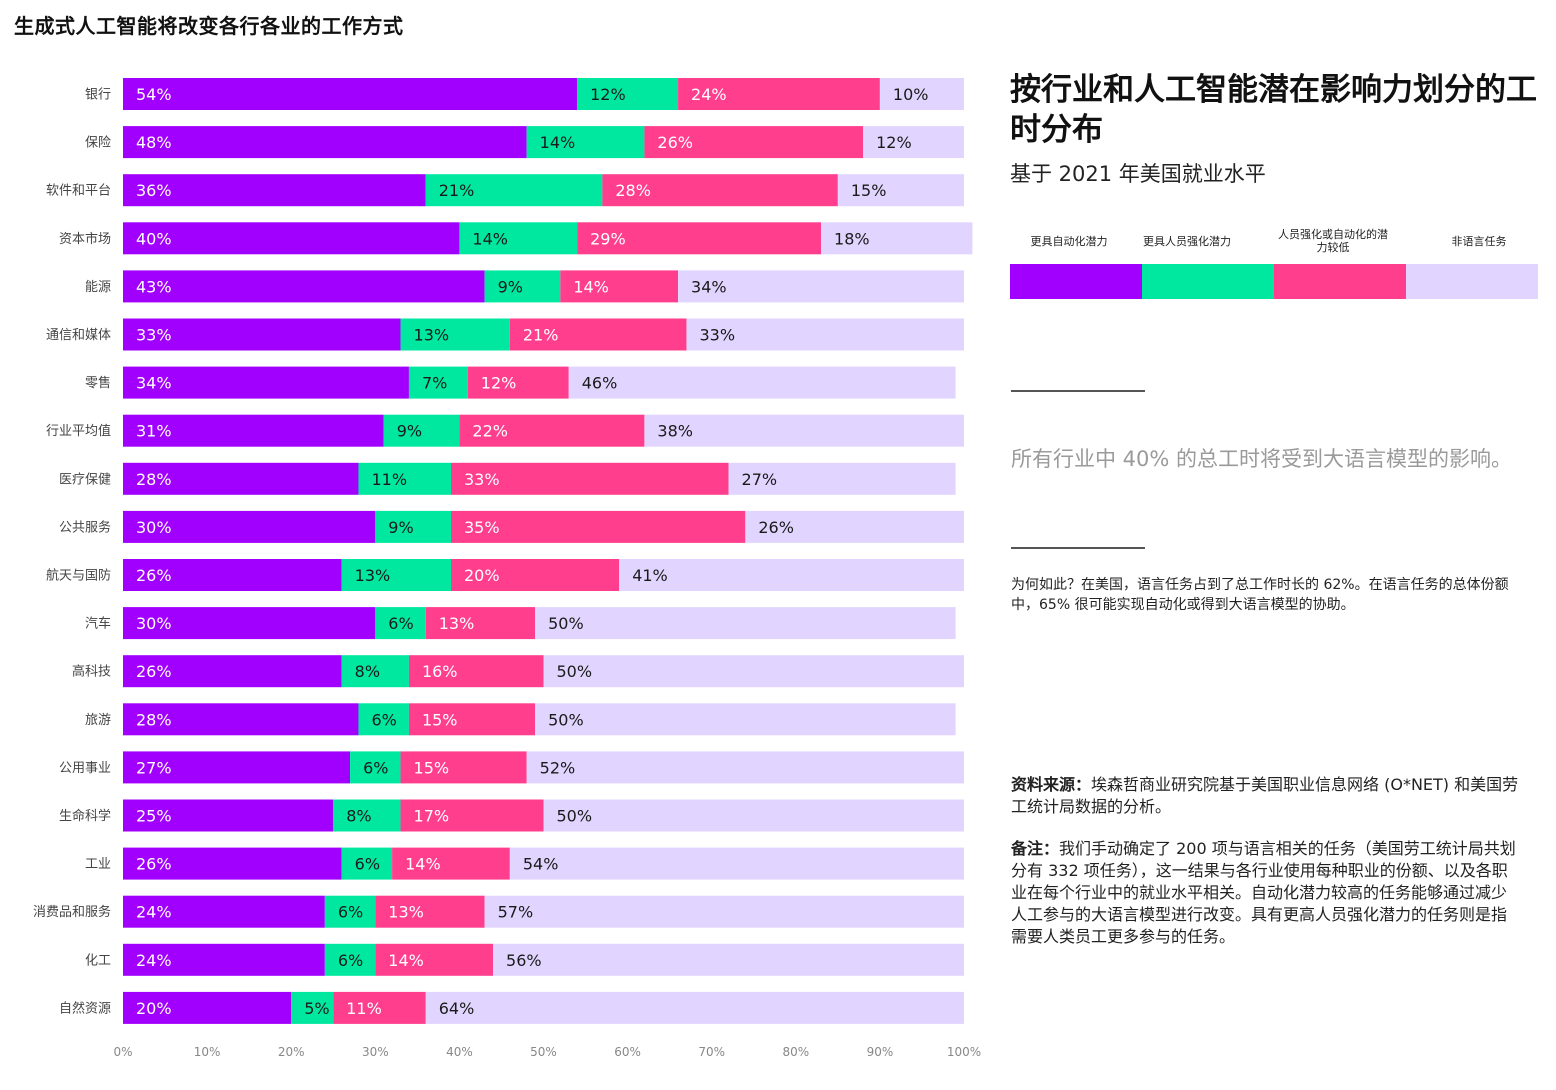 The height and width of the screenshot is (1090, 1556). I want to click on data-label-non-language: 52%, so click(558, 767).